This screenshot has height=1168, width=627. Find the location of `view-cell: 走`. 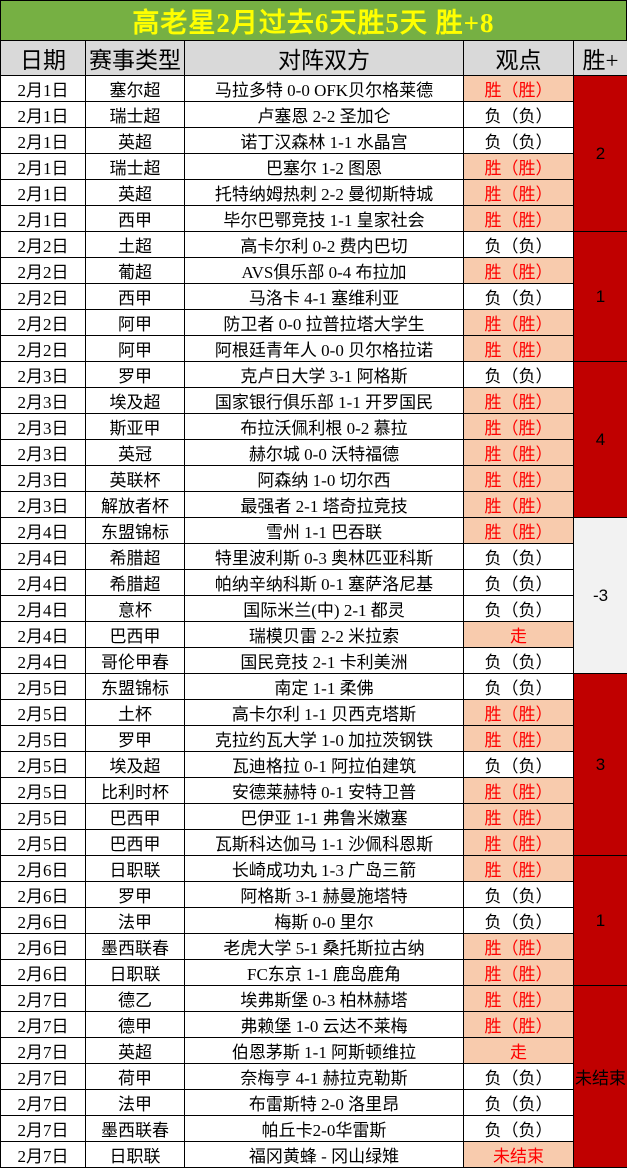

view-cell: 走 is located at coordinates (519, 1051).